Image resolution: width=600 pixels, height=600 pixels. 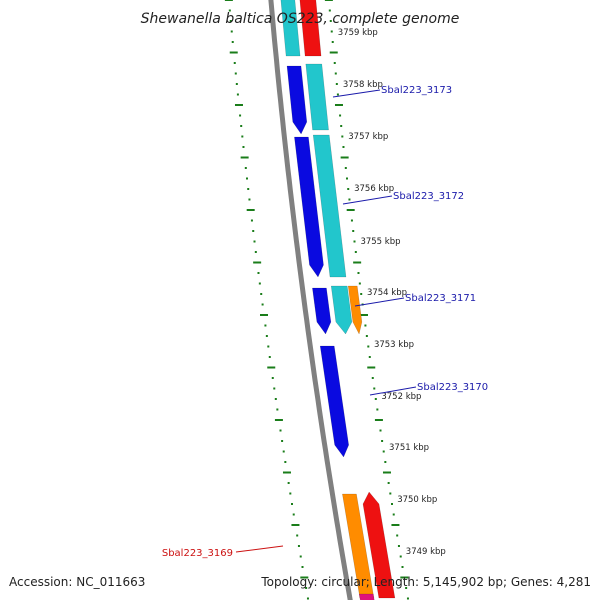 I want to click on scale-label: 3754 kbp, so click(x=387, y=293).